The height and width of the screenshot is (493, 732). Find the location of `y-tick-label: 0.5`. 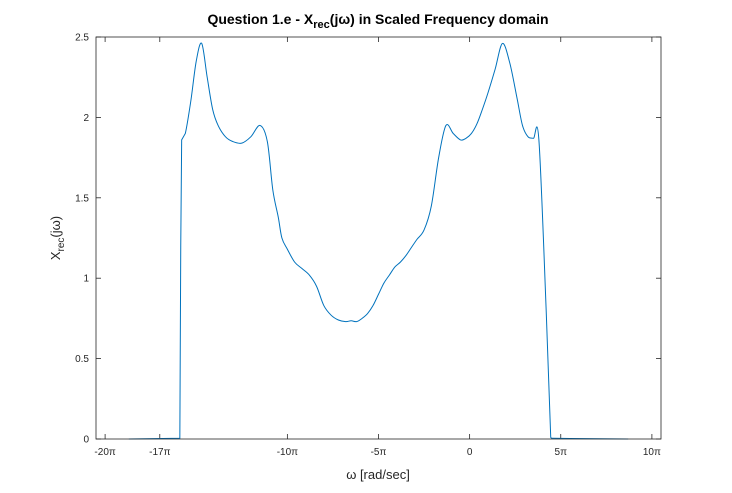

y-tick-label: 0.5 is located at coordinates (82, 359).